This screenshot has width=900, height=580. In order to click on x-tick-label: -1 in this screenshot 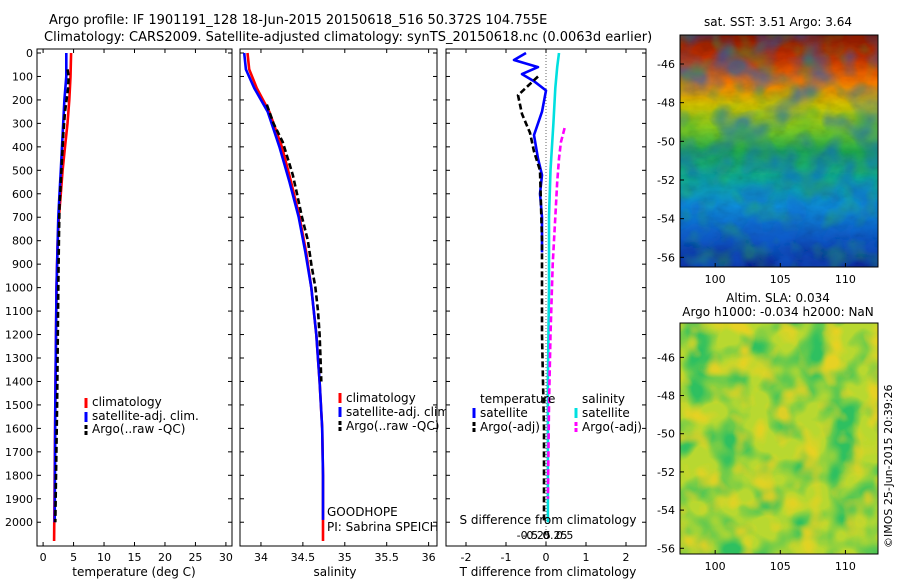, I will do `click(506, 557)`.